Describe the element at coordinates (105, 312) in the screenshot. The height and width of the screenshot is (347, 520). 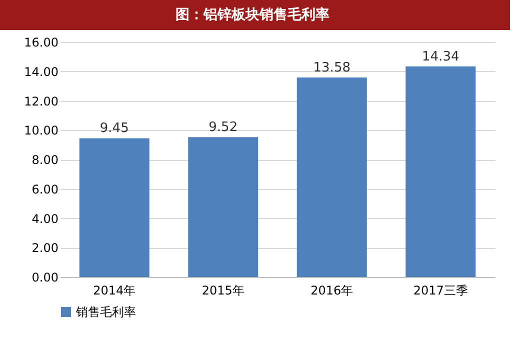
I see `legend-label: 销售毛利率` at that location.